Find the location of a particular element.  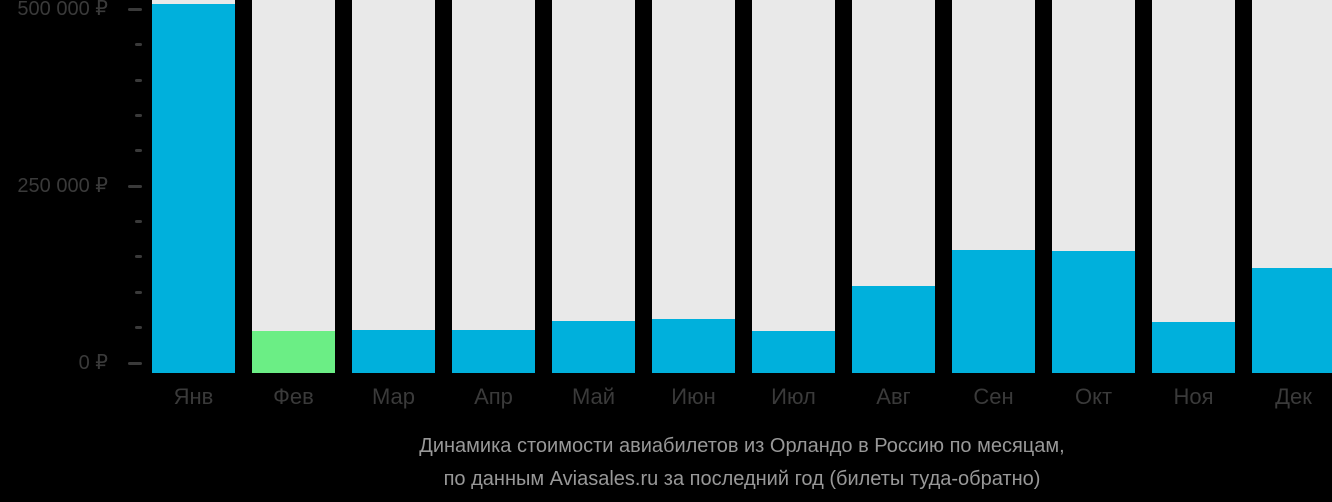

x-label-jul: Июл is located at coordinates (793, 396).